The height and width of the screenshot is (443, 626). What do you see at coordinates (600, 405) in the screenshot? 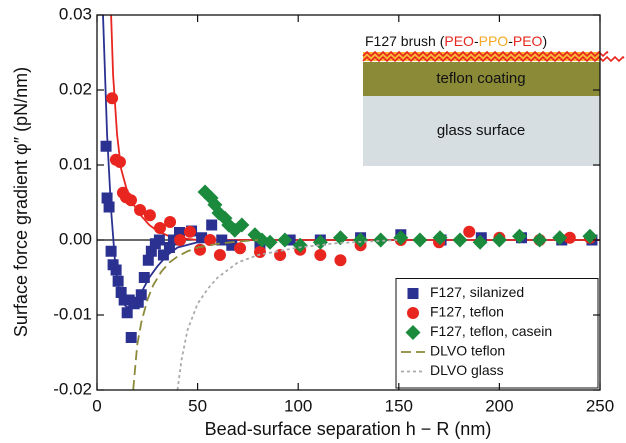
I see `x-tick-label: 250` at bounding box center [600, 405].